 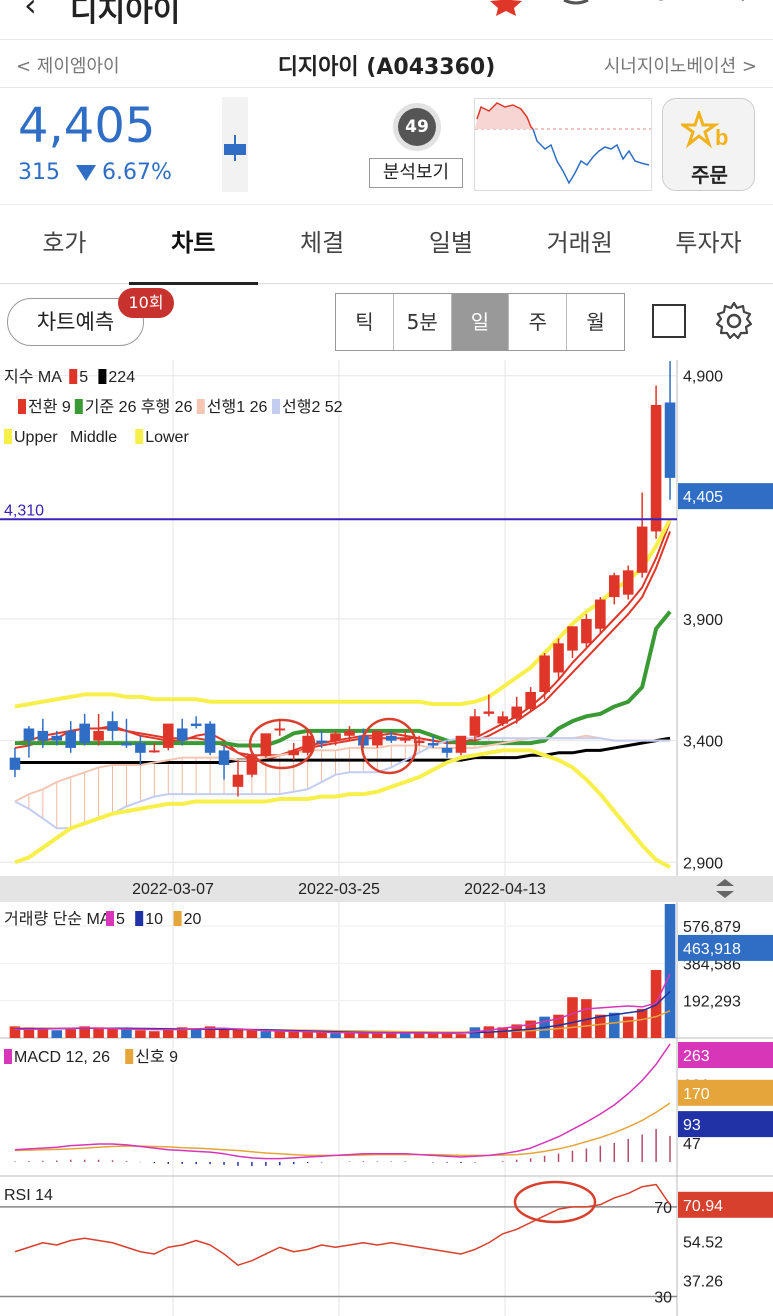 I want to click on stock-navigation: < 제이엠아이 디지아이 (A043360) 시너지이노베이션 >, so click(x=386, y=64).